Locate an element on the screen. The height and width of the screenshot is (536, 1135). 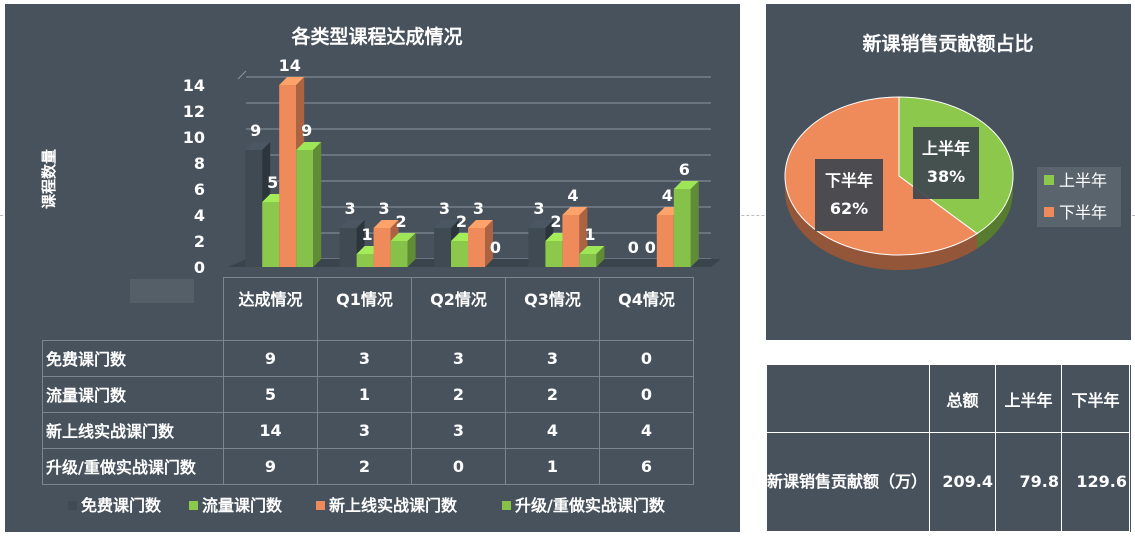
y-tick-label: 2 is located at coordinates (199, 241).